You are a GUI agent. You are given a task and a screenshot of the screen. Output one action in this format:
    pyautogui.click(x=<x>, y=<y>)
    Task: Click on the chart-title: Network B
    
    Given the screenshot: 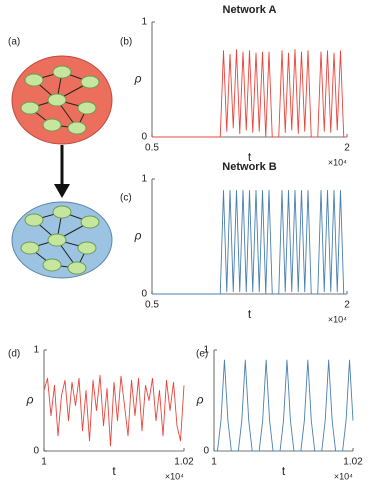 What is the action you would take?
    pyautogui.click(x=249, y=167)
    